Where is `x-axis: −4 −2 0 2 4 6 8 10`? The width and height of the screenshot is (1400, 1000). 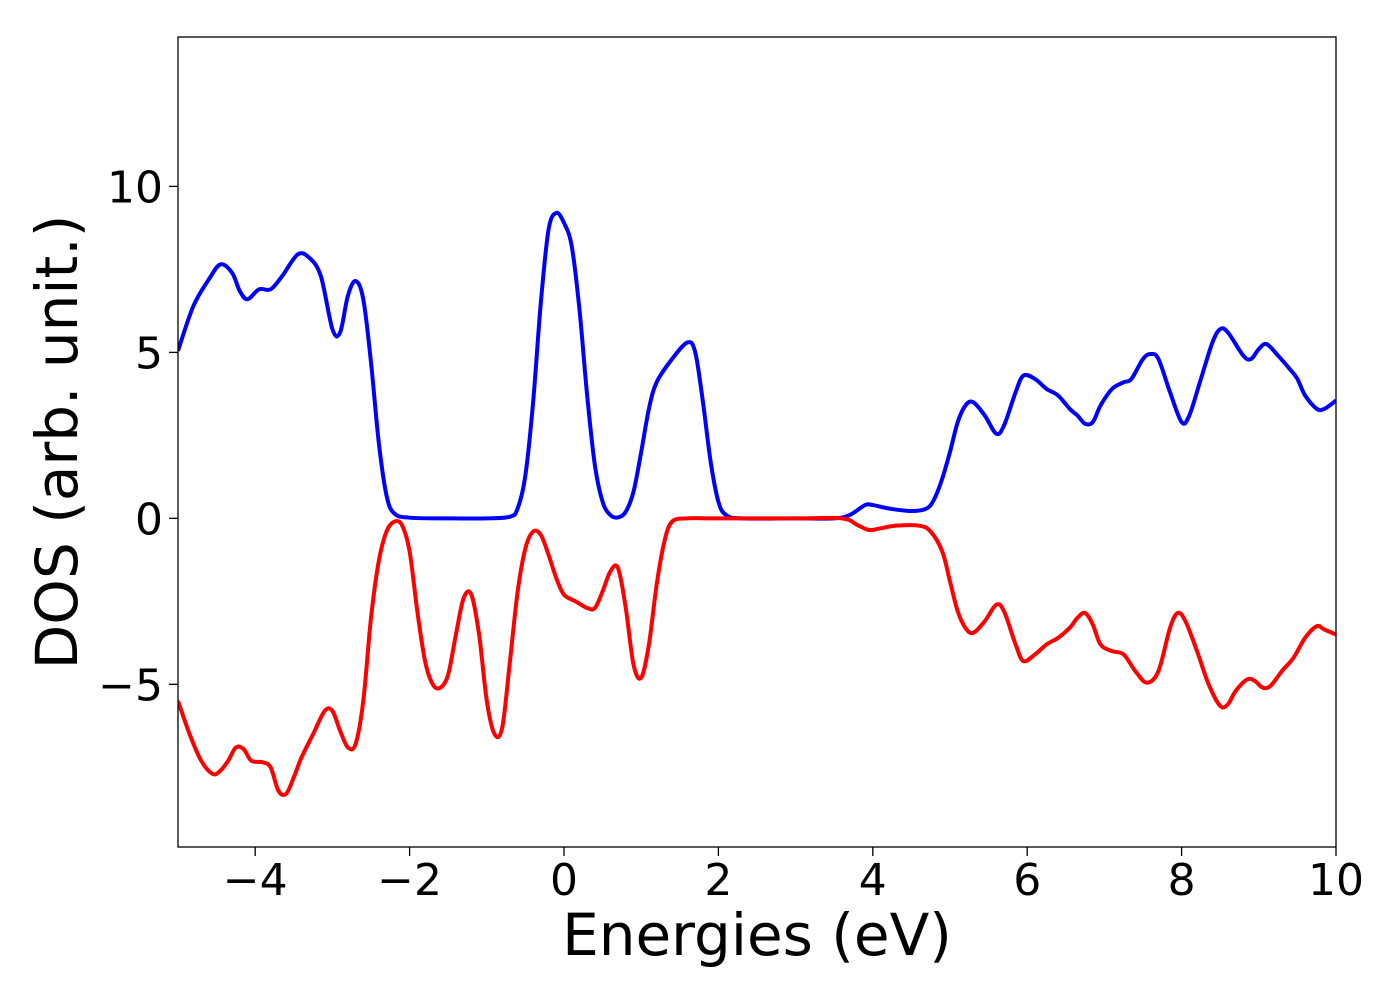
x-axis: −4 −2 0 2 4 6 8 10 is located at coordinates (793, 876).